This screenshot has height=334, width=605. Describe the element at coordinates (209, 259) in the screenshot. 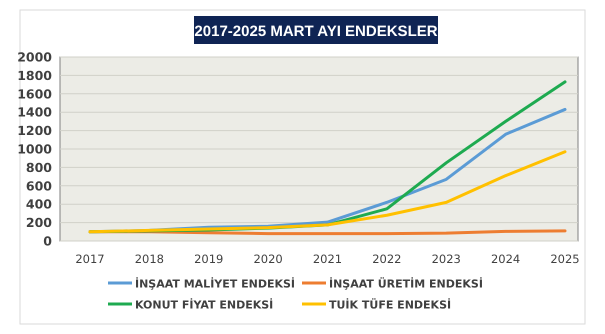

I see `x-tick-label: 2019` at that location.